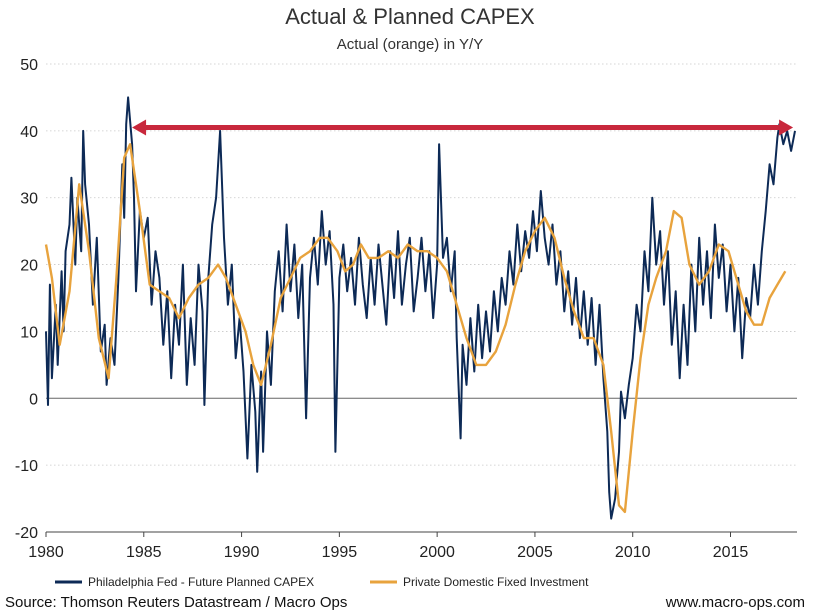  I want to click on annotation-arrow-head-left, so click(139, 127).